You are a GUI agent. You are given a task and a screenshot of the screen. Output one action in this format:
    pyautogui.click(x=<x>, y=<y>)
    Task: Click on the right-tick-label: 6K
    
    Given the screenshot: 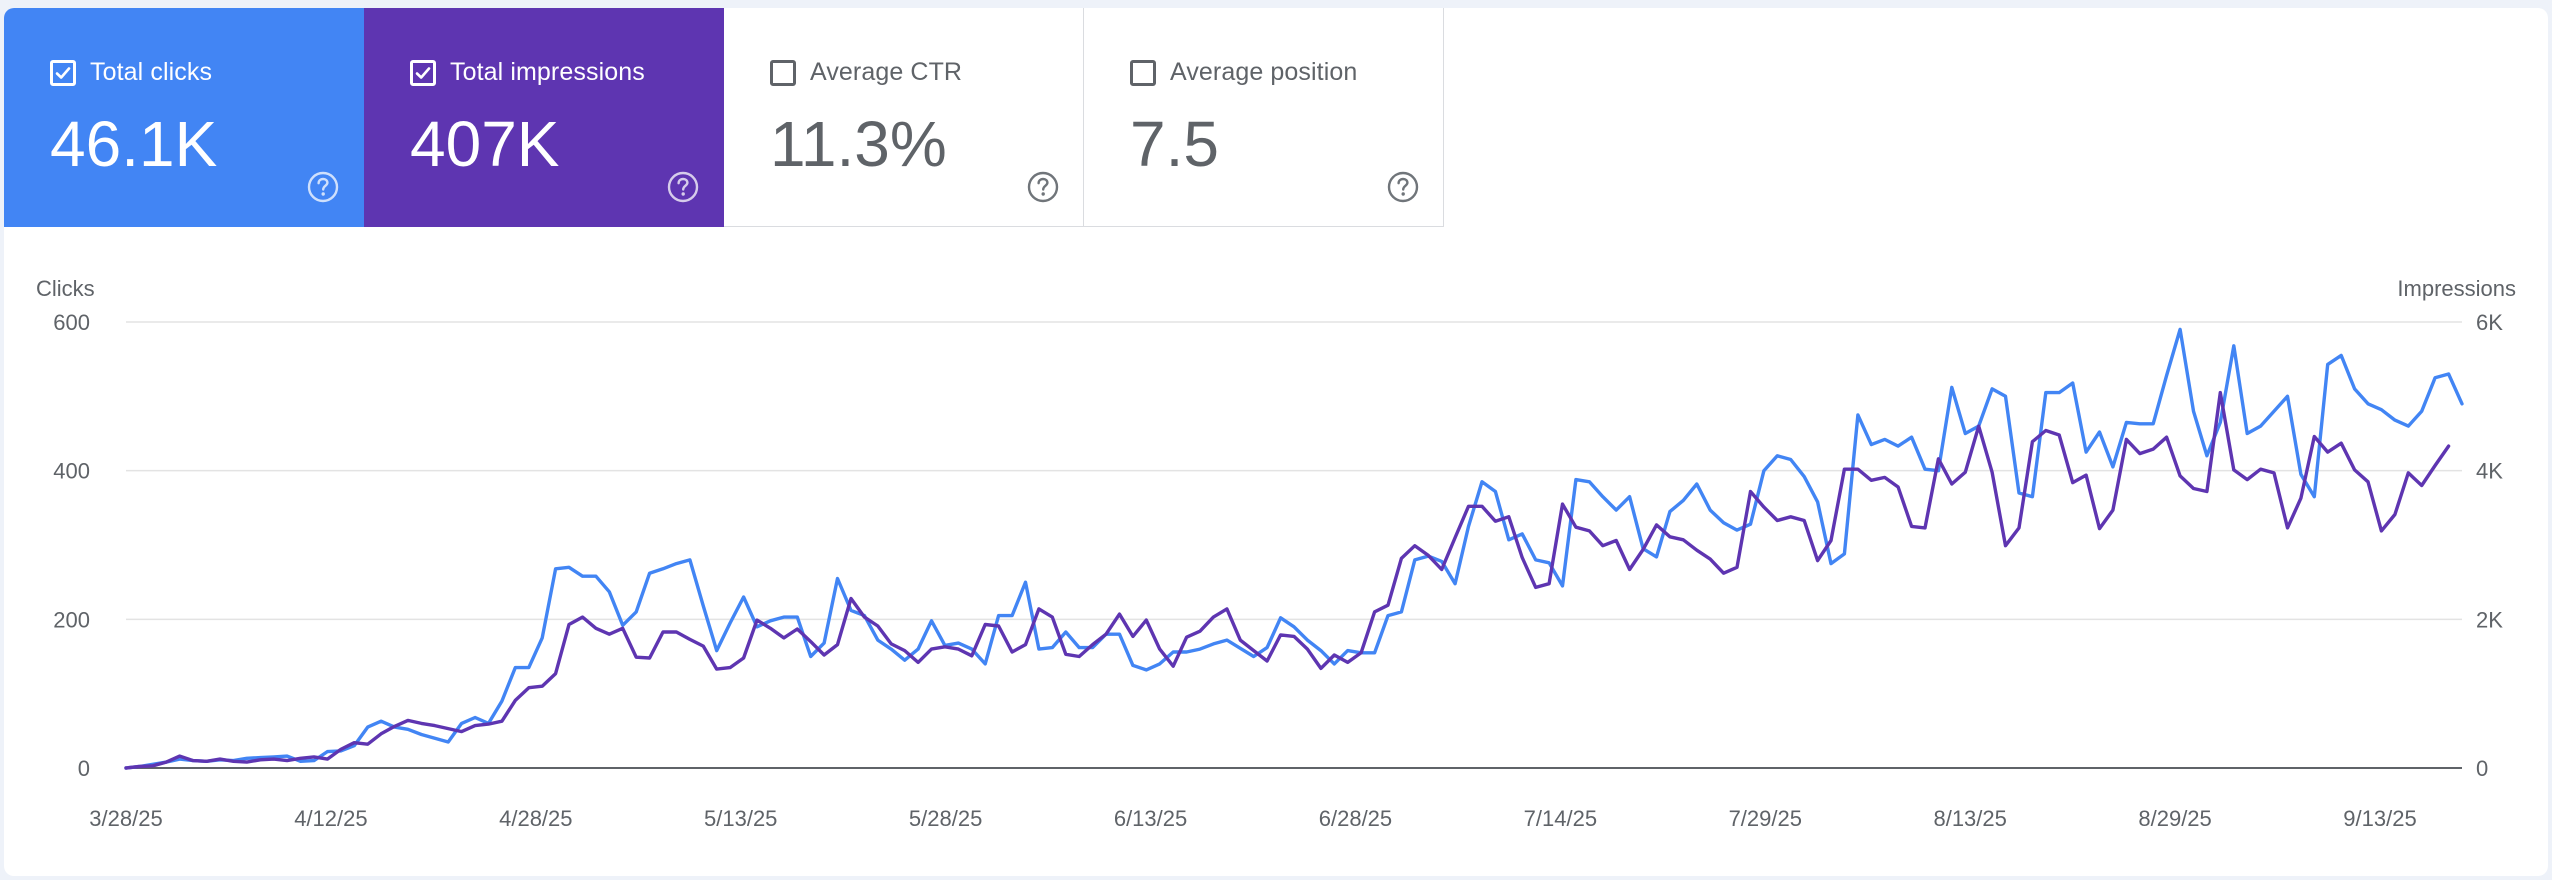 What is the action you would take?
    pyautogui.click(x=2489, y=322)
    